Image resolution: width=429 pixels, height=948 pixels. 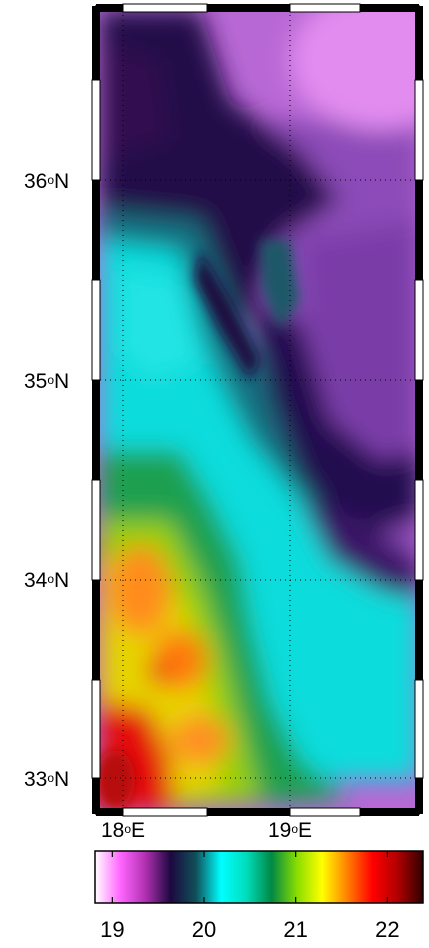 What do you see at coordinates (290, 830) in the screenshot?
I see `lon-label-19e: 19oE` at bounding box center [290, 830].